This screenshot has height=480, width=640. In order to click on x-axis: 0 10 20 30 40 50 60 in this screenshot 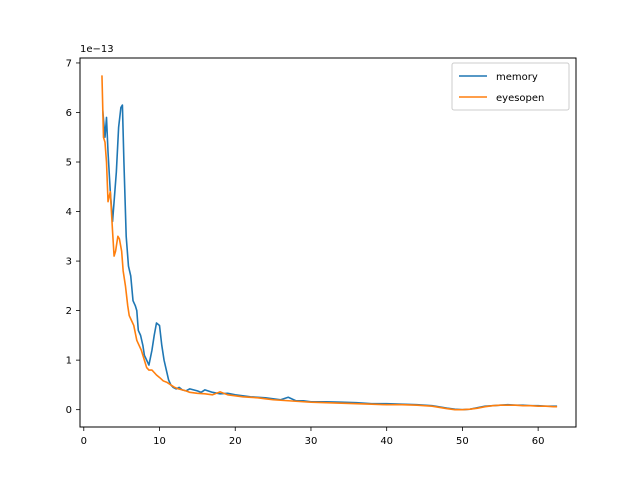, I will do `click(313, 437)`.